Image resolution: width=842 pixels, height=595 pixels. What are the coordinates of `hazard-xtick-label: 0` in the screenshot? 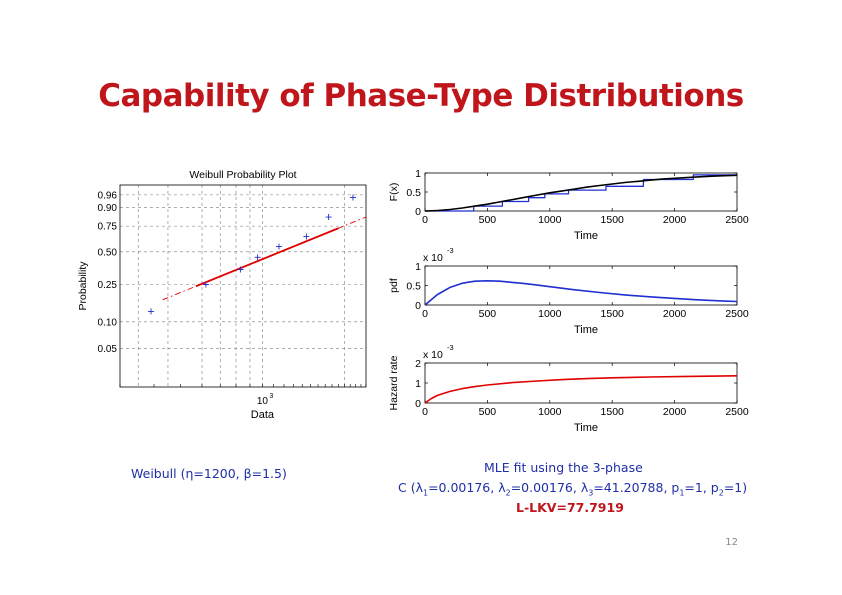 It's located at (425, 412).